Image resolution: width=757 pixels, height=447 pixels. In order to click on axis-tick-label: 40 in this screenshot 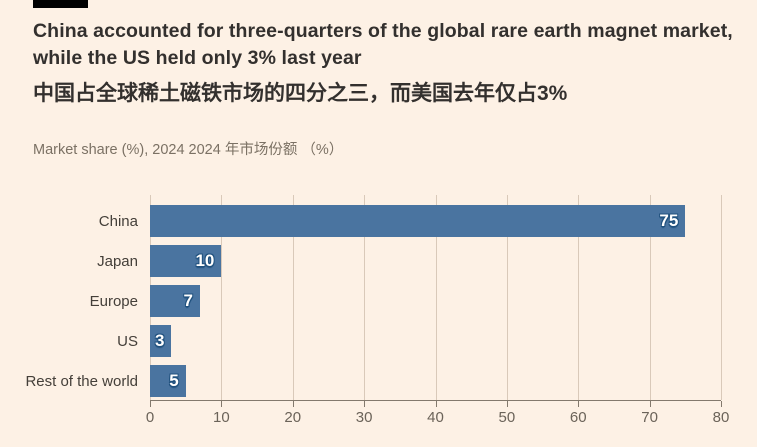, I will do `click(435, 417)`.